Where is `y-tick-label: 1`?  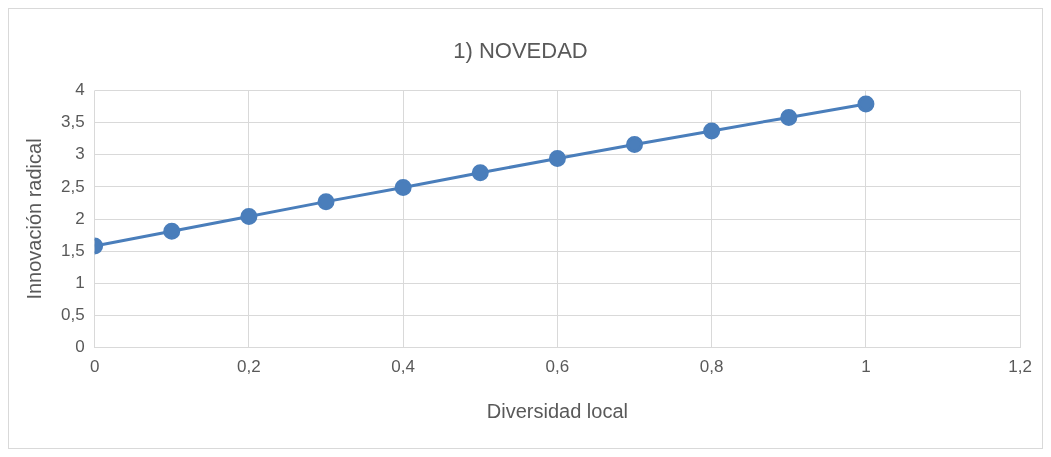
y-tick-label: 1 is located at coordinates (80, 282).